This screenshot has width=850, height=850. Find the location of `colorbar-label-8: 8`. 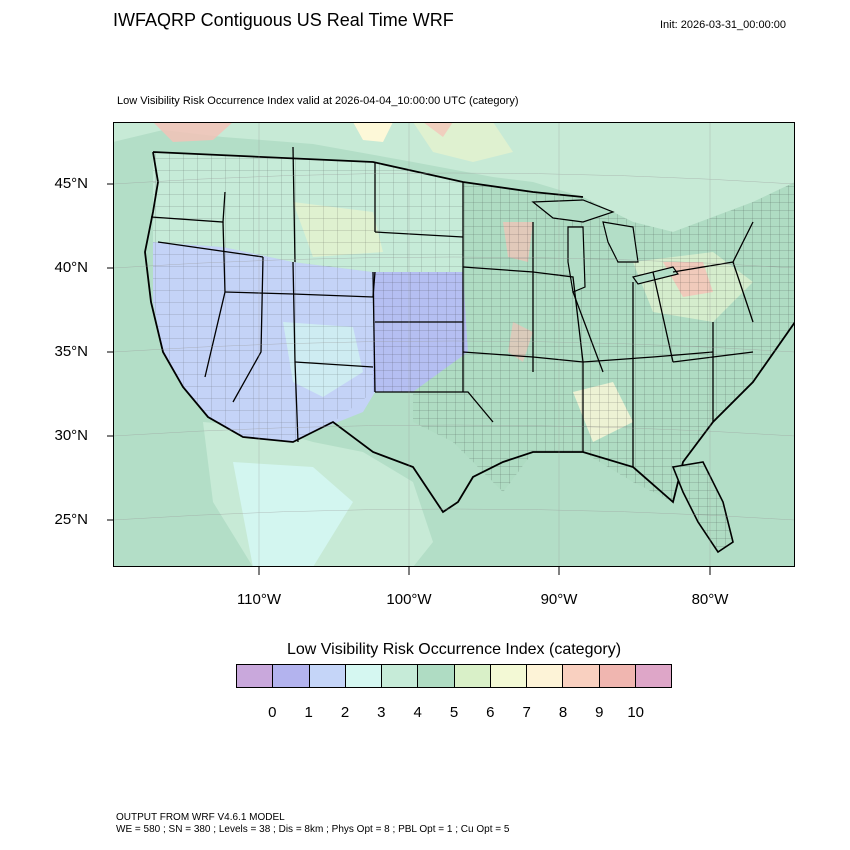

colorbar-label-8: 8 is located at coordinates (563, 712).